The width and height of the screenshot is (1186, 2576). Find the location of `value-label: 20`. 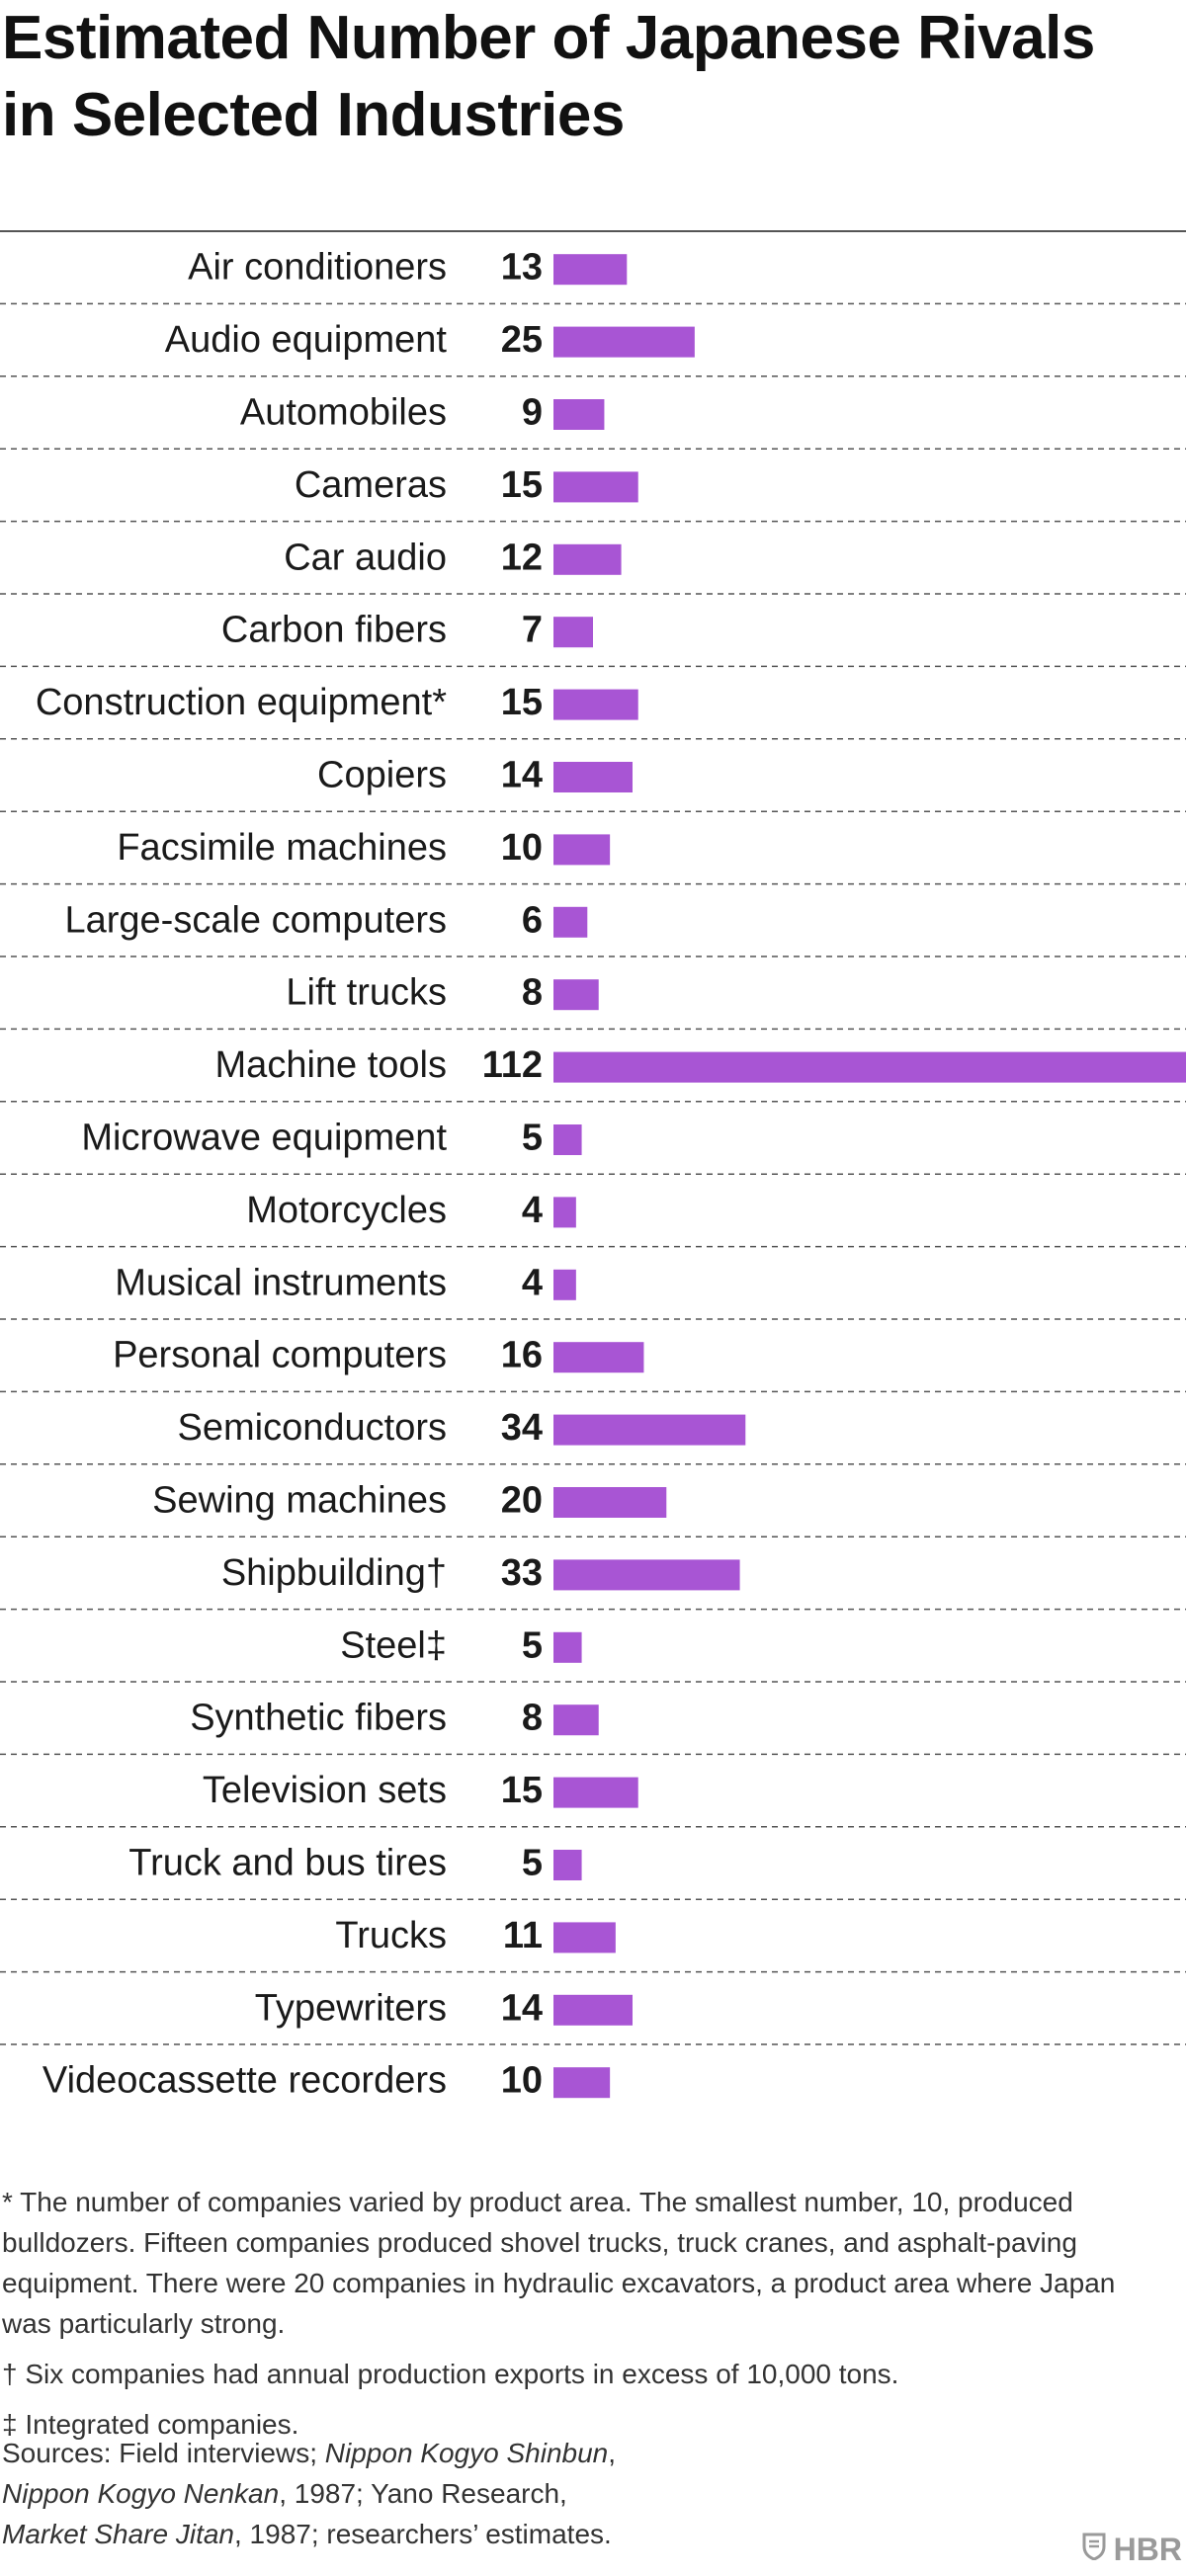

value-label: 20 is located at coordinates (522, 1501).